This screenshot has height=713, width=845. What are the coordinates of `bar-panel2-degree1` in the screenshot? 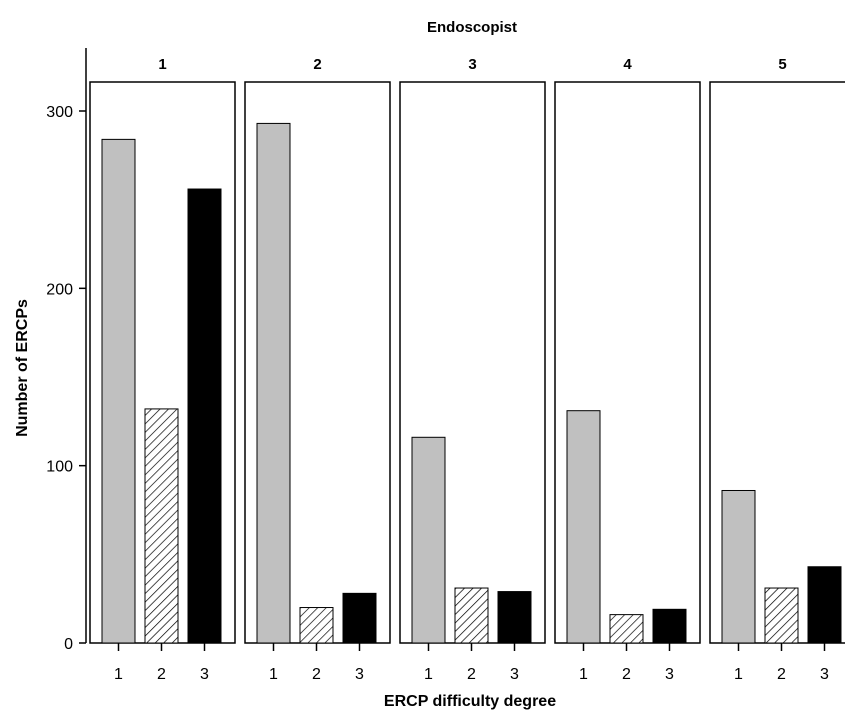 It's located at (273, 383).